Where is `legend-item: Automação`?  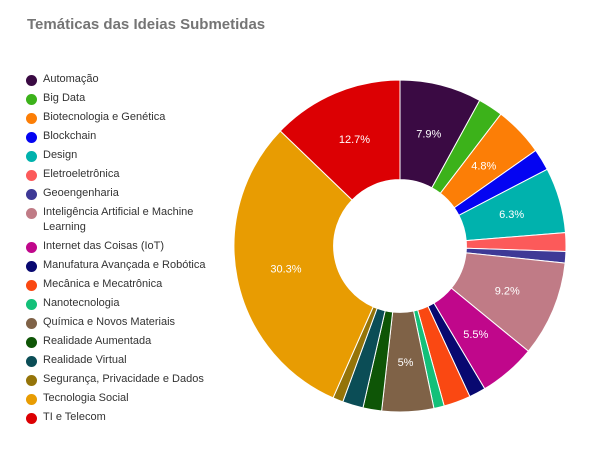
legend-item: Automação is located at coordinates (126, 79).